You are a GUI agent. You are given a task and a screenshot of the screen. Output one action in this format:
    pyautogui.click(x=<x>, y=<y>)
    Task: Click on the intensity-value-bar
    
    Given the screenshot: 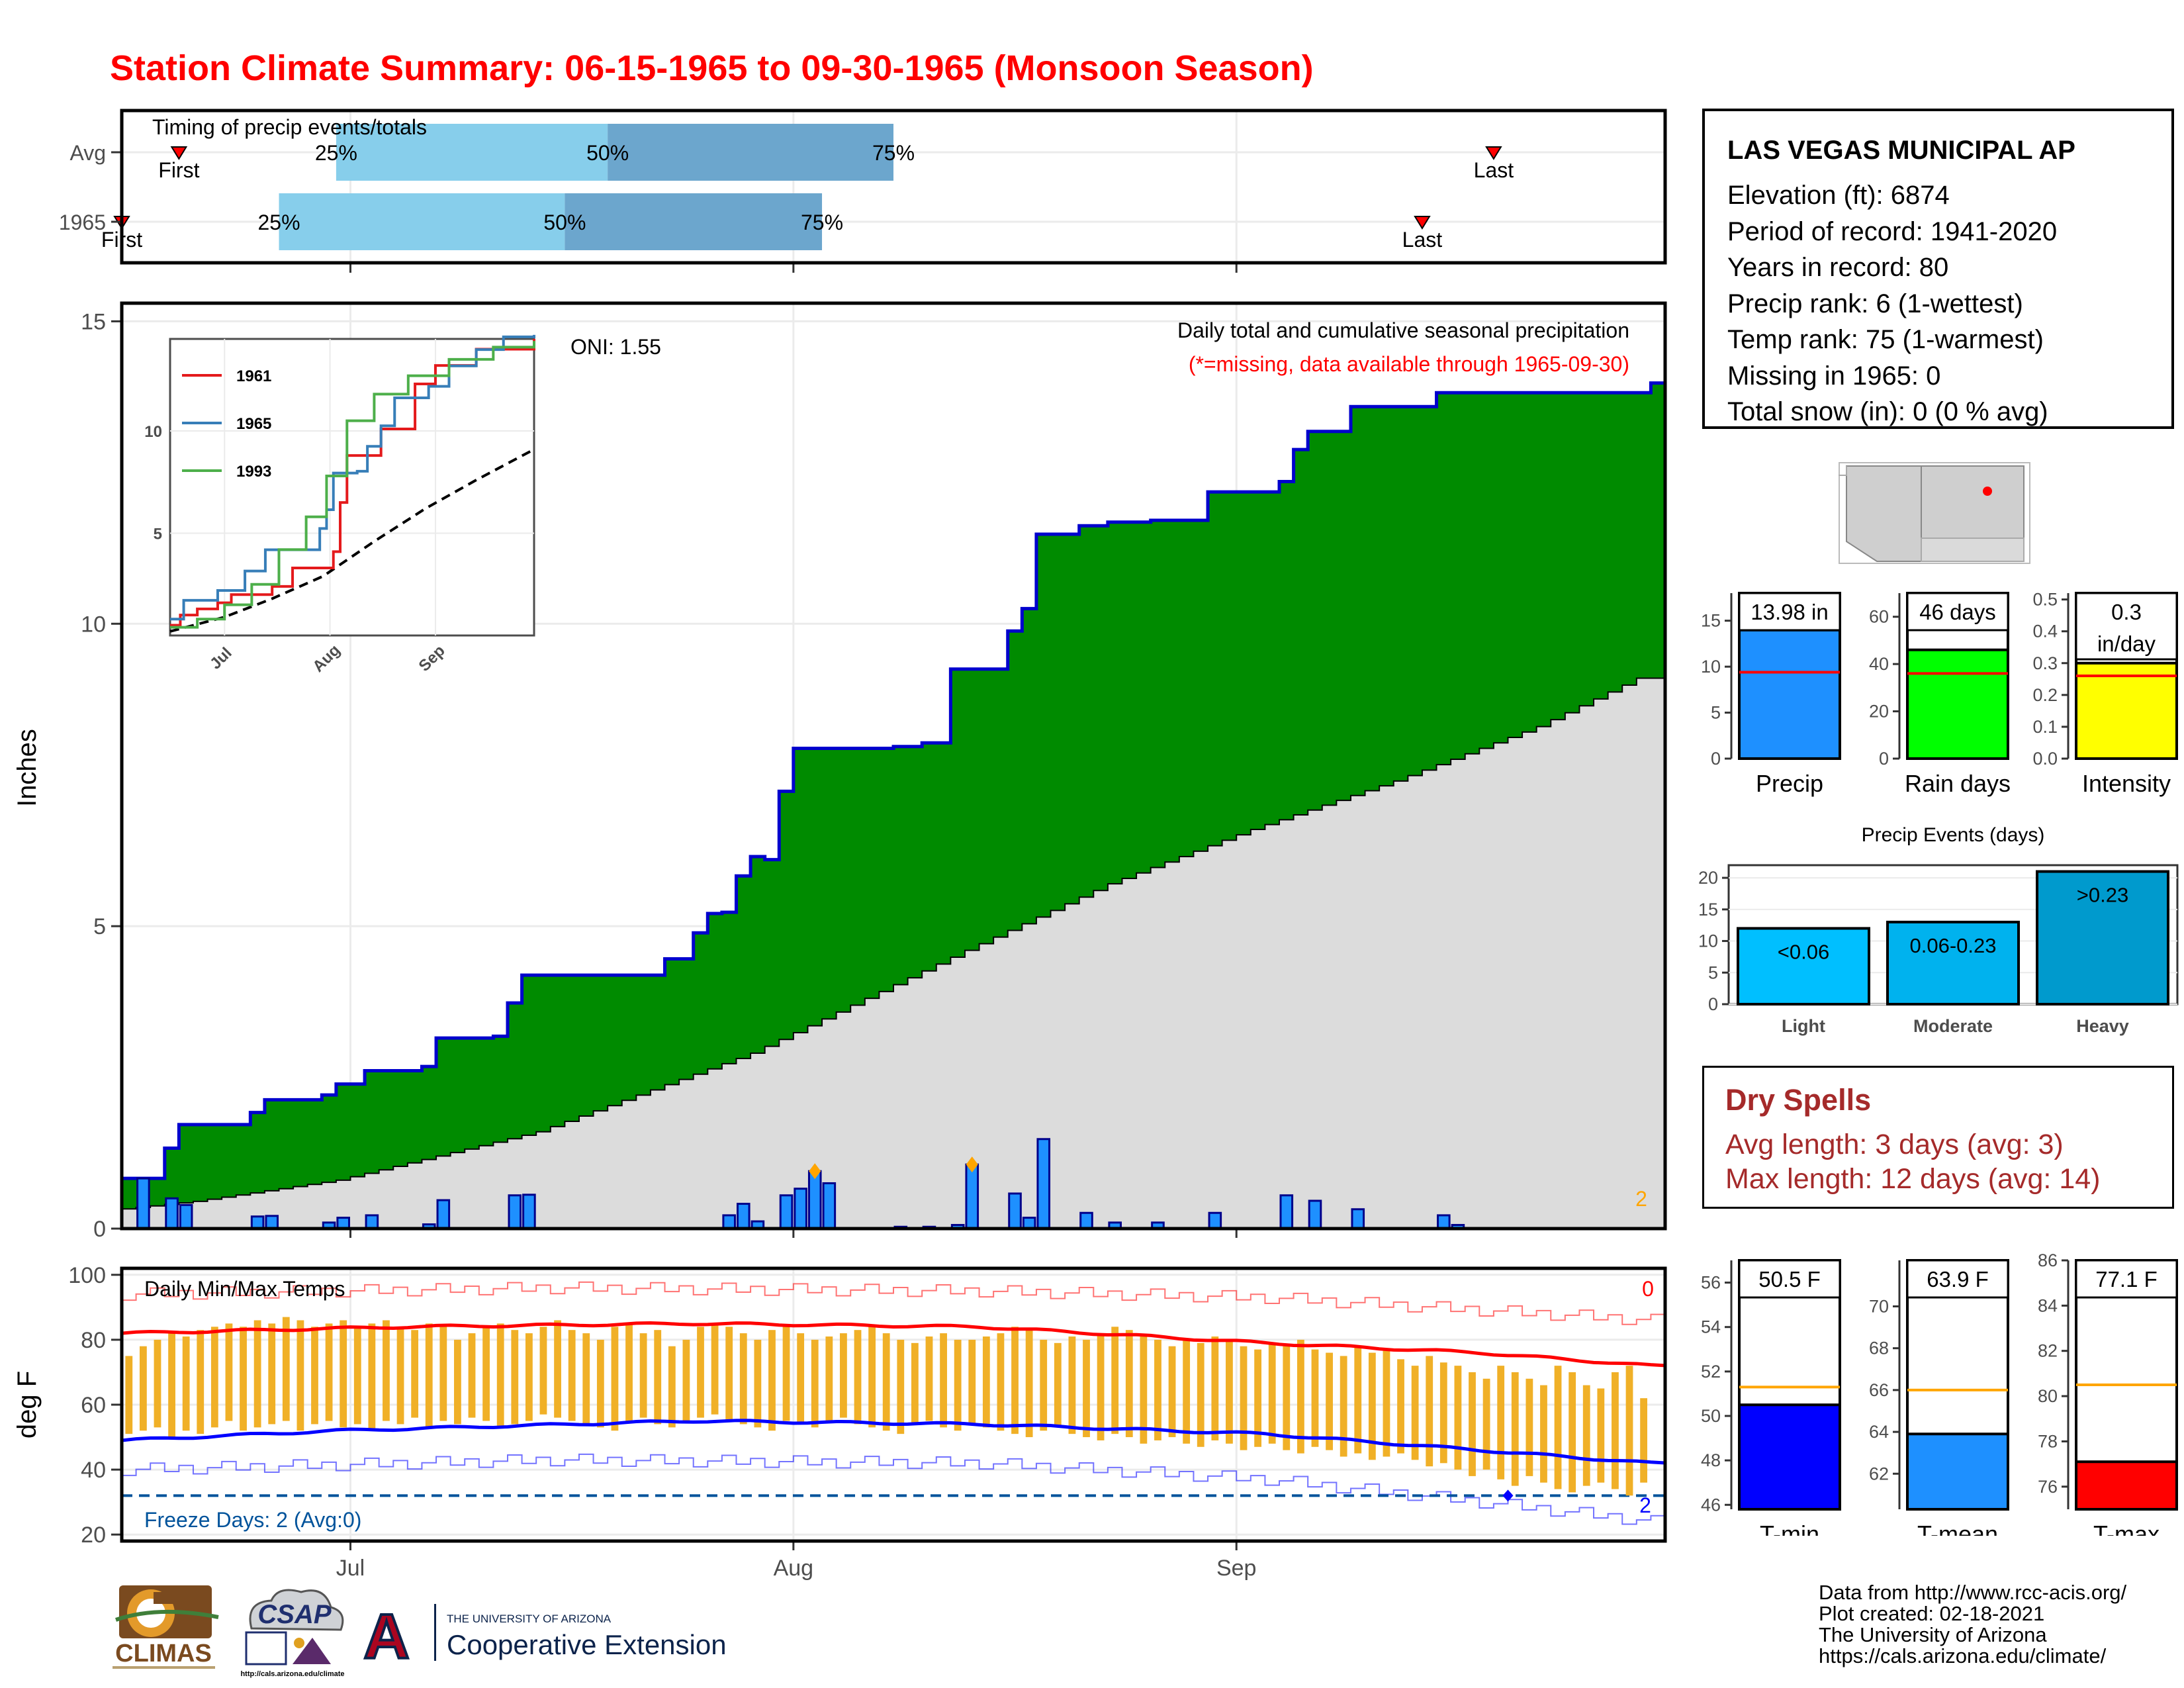 What is the action you would take?
    pyautogui.click(x=2126, y=710)
    